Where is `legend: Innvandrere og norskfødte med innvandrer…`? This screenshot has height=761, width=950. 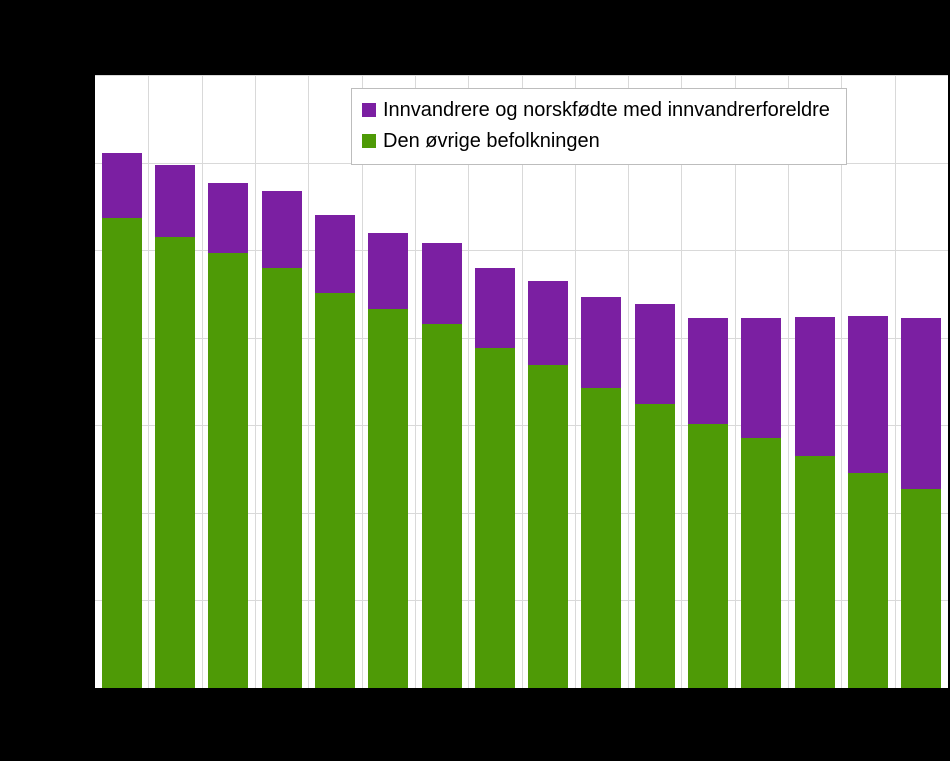 legend: Innvandrere og norskfødte med innvandrer… is located at coordinates (599, 126).